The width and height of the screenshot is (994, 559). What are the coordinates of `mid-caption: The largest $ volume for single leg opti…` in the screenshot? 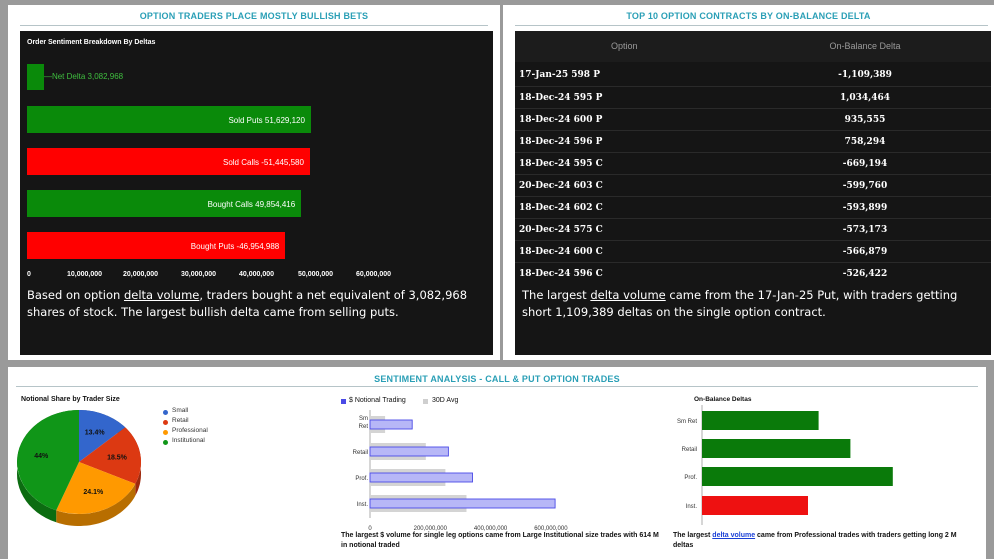 It's located at (500, 540).